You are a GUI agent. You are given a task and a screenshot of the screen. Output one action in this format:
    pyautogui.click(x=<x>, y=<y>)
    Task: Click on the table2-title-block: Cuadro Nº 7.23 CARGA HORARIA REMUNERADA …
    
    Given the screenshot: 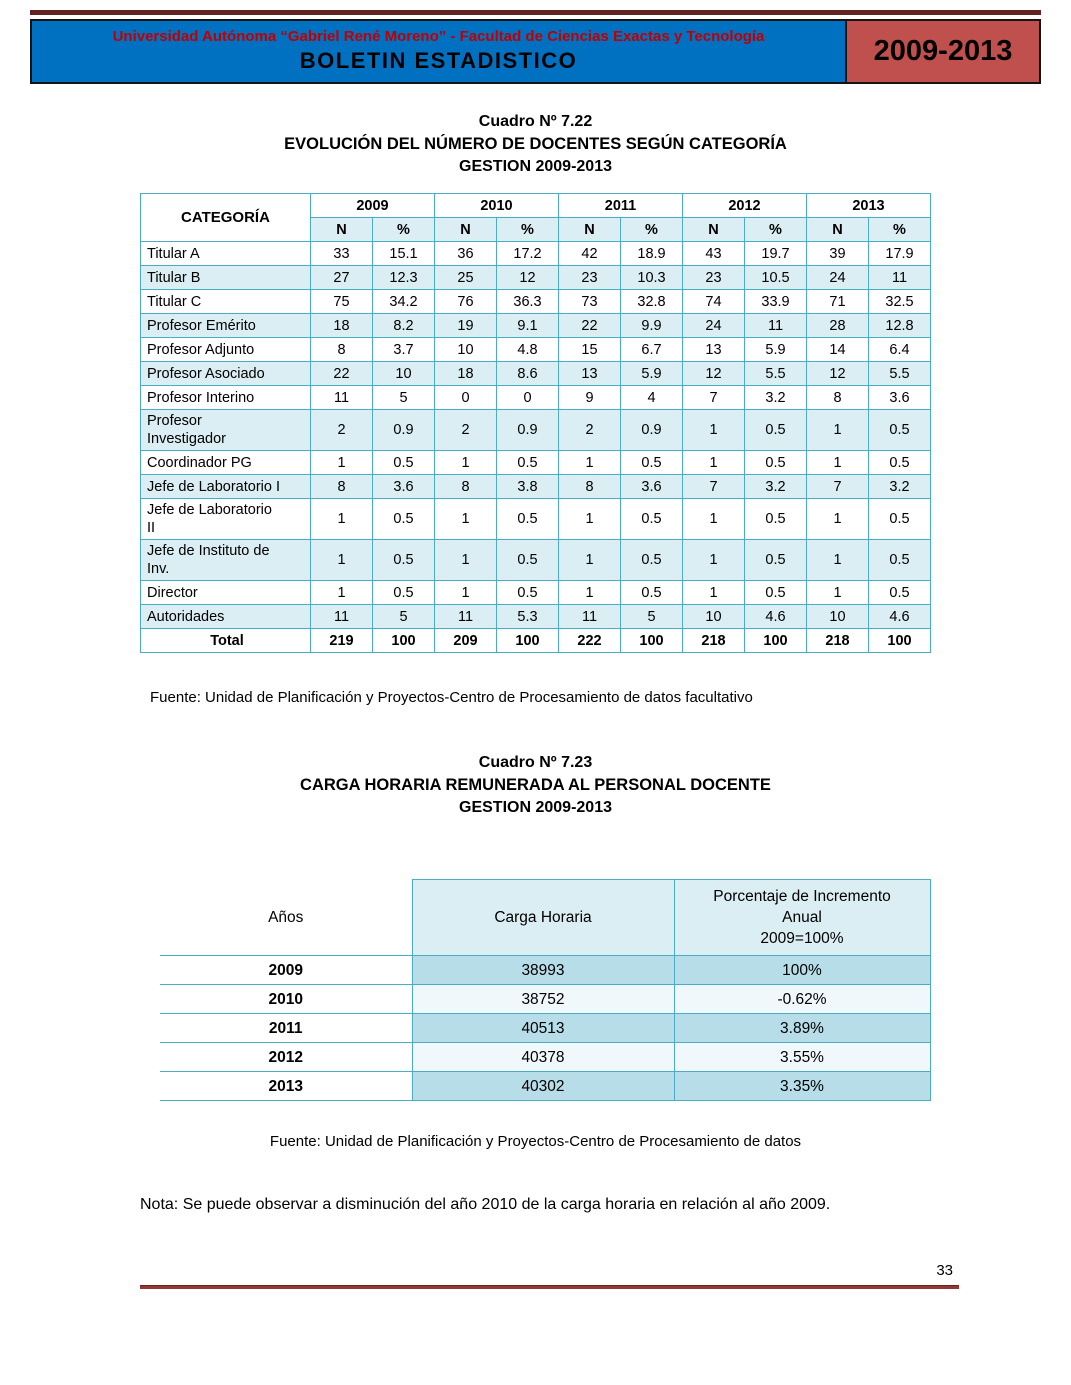 What is the action you would take?
    pyautogui.click(x=535, y=785)
    